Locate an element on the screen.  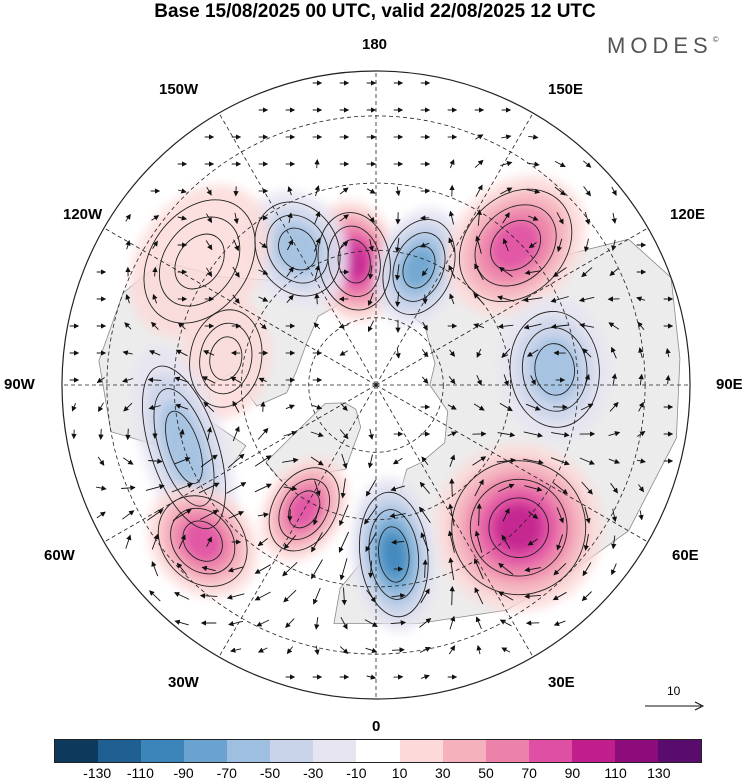
label-180: 180 is located at coordinates (375, 44).